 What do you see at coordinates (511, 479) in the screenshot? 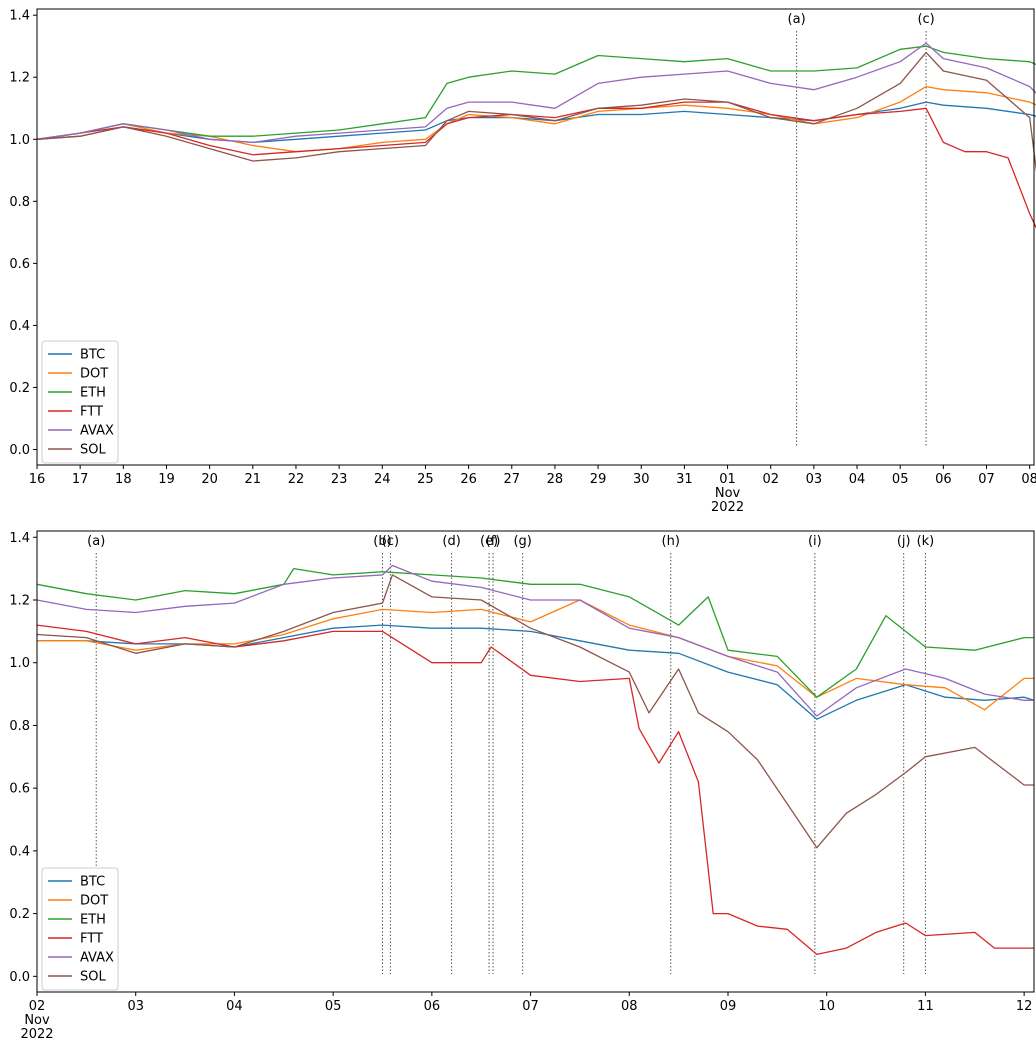
I see `x-tick-label: 27` at bounding box center [511, 479].